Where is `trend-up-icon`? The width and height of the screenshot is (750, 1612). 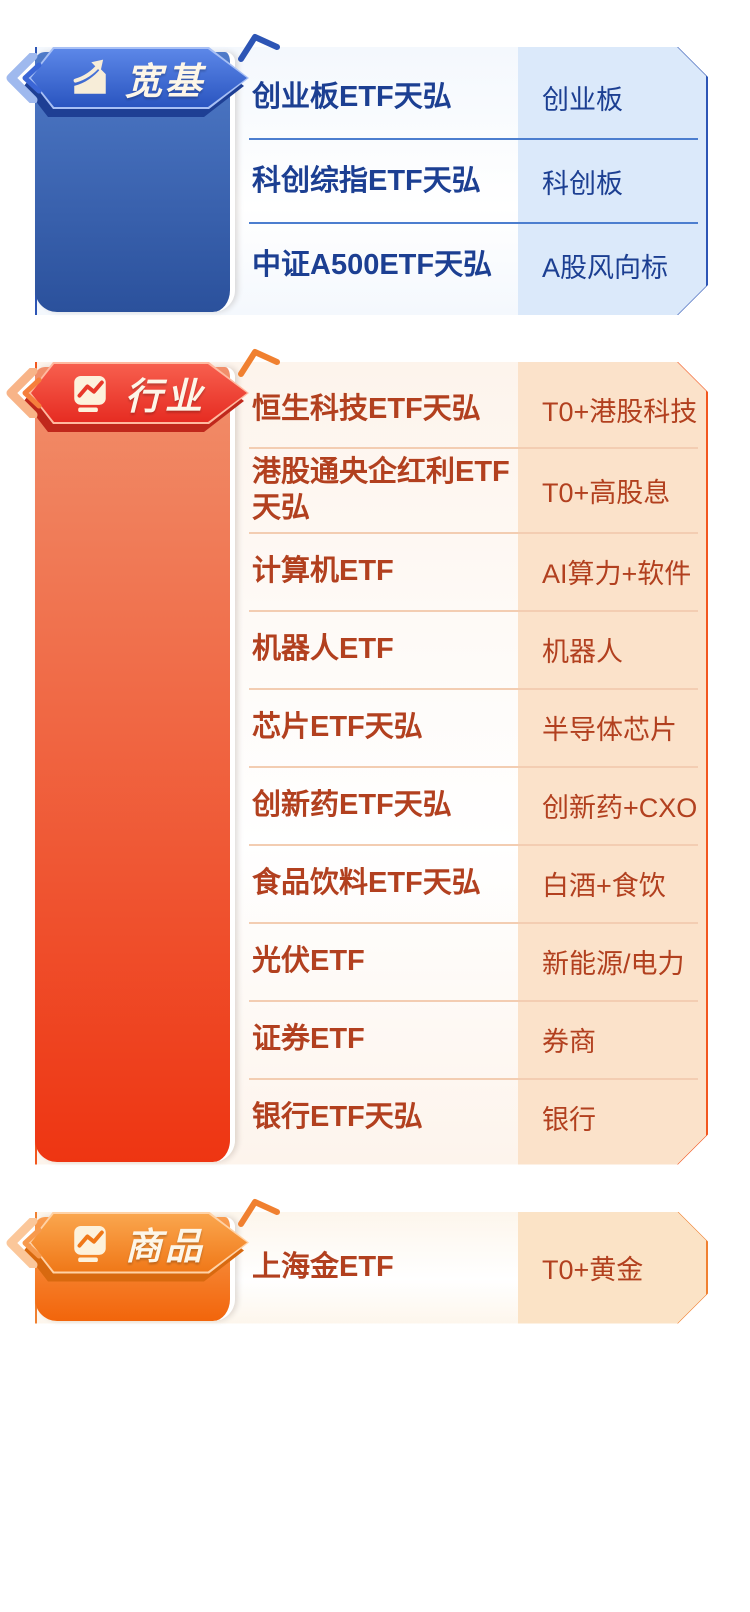
trend-up-icon is located at coordinates (90, 78).